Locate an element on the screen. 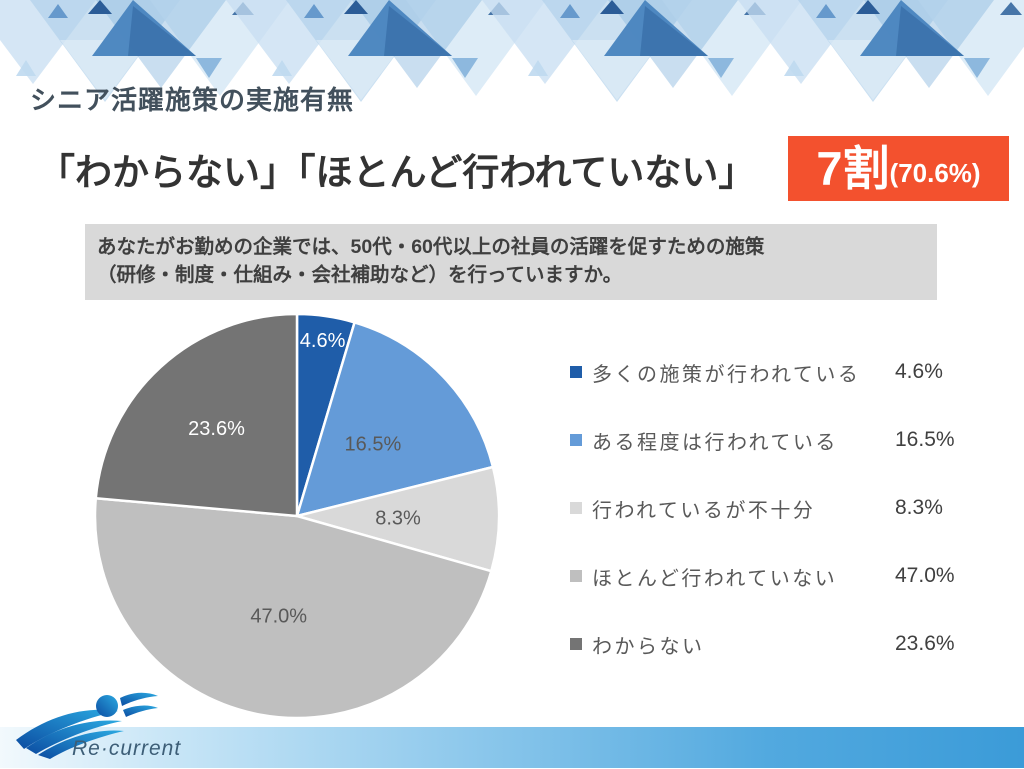 This screenshot has height=769, width=1024. legend-value: 47.0% is located at coordinates (925, 575).